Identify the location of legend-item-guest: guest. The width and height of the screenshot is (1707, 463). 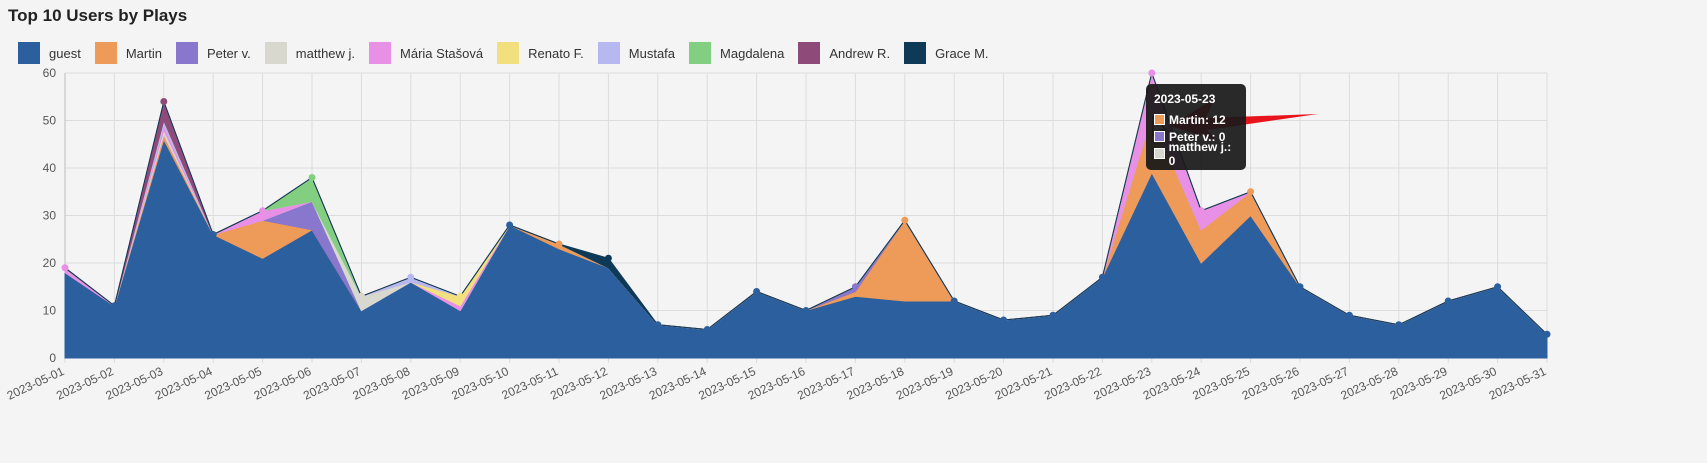
(49, 53).